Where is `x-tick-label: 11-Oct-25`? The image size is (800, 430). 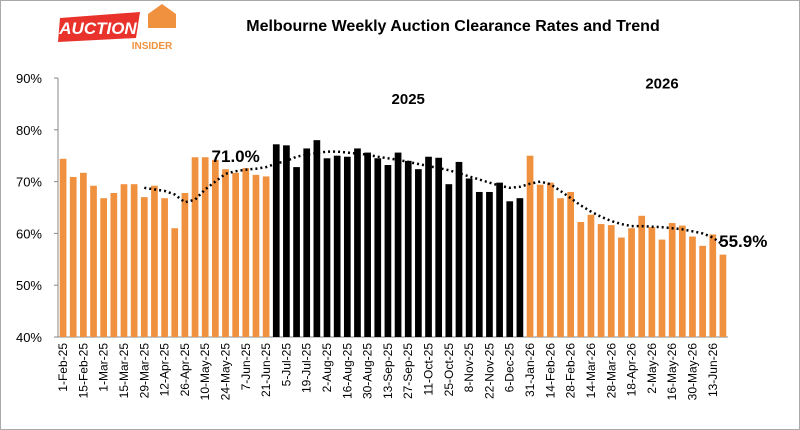 x-tick-label: 11-Oct-25 is located at coordinates (429, 369).